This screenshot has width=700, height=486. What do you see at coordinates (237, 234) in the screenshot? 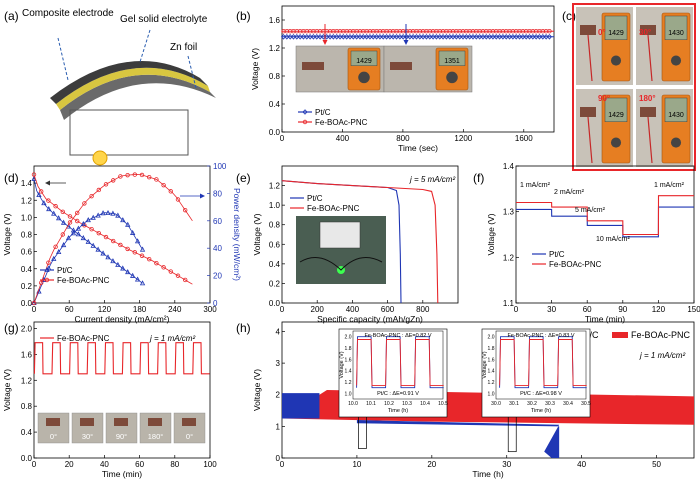
I see `y-right-axis-label: Power density (mW/cm²)` at bounding box center [237, 234].